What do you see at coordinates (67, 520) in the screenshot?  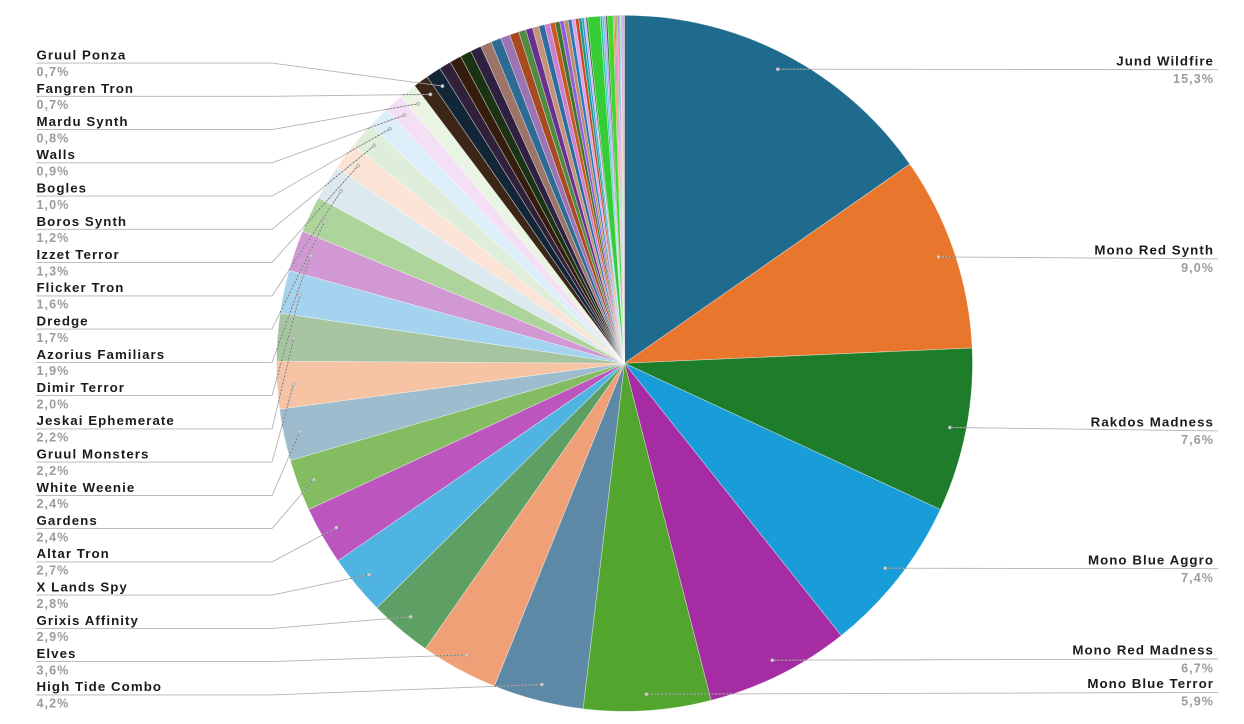 I see `svg-text: Gardens` at bounding box center [67, 520].